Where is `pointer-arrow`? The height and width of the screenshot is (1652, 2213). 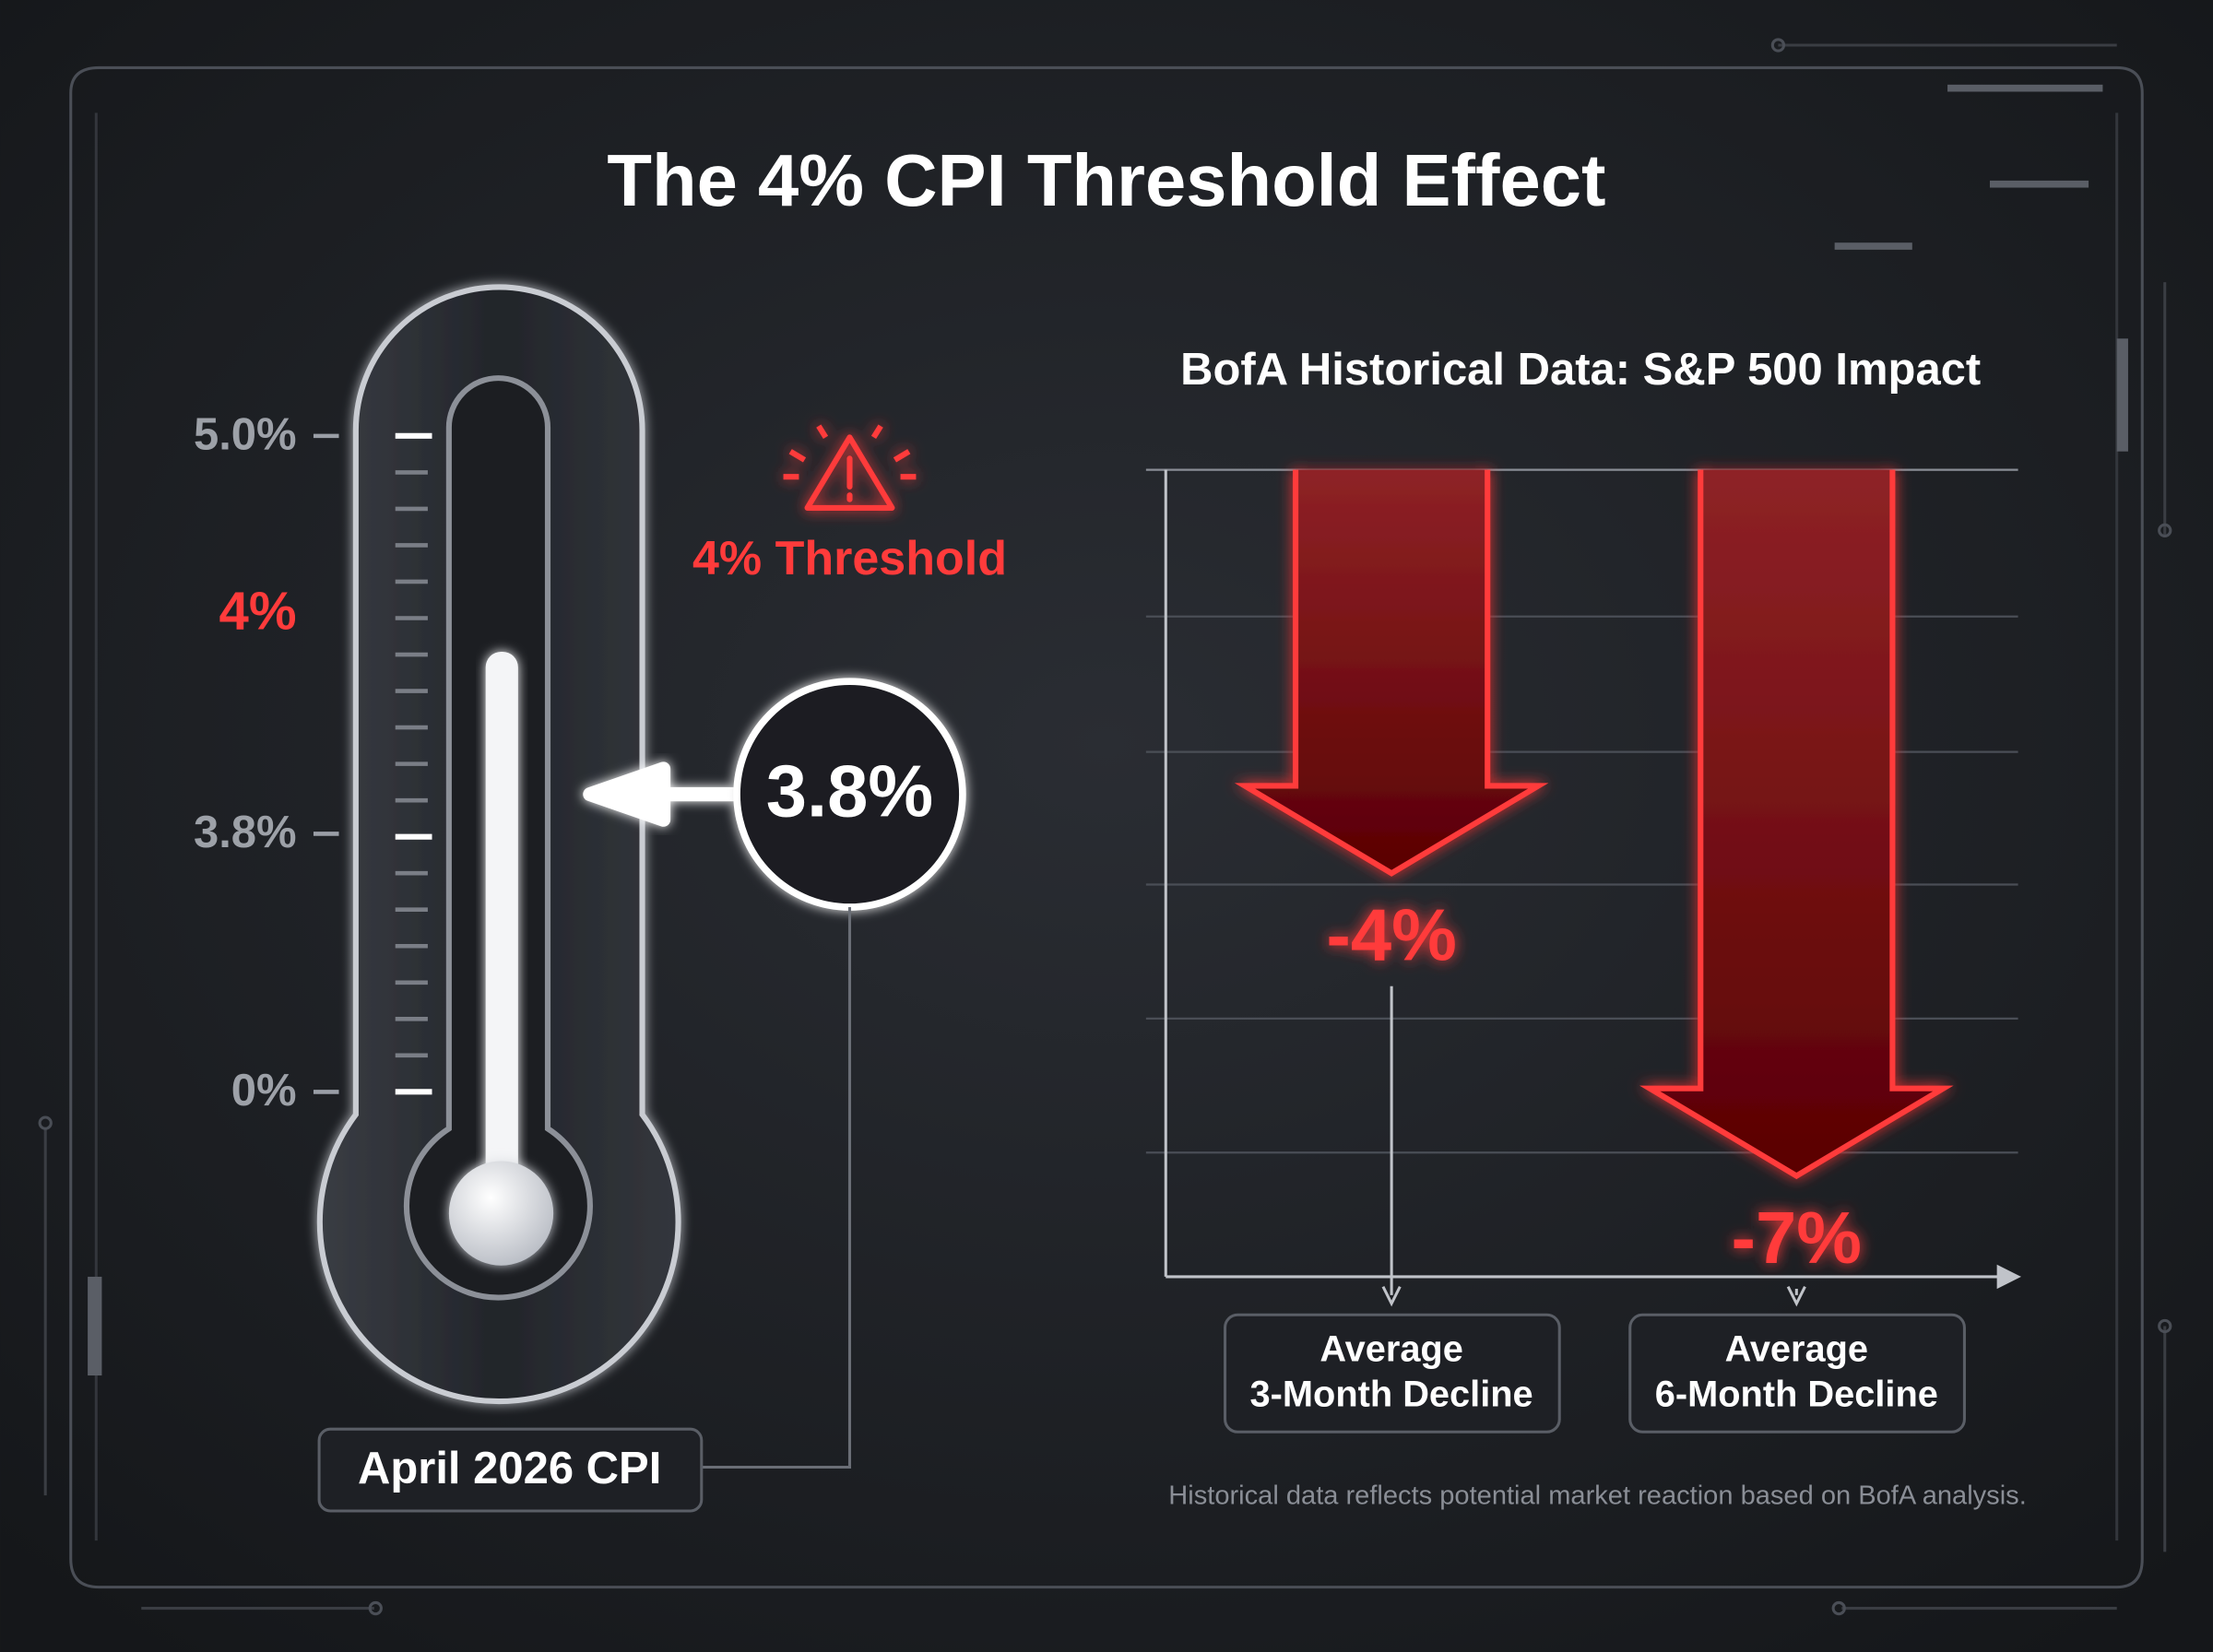
pointer-arrow is located at coordinates (658, 794).